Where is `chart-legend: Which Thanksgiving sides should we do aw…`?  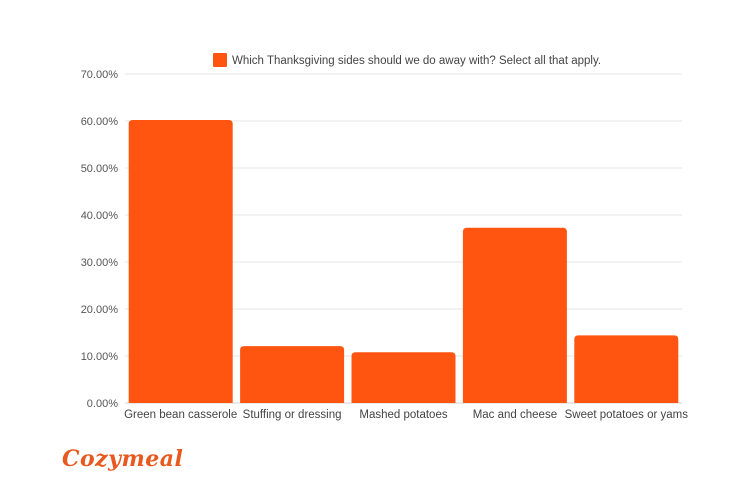 chart-legend: Which Thanksgiving sides should we do aw… is located at coordinates (407, 60).